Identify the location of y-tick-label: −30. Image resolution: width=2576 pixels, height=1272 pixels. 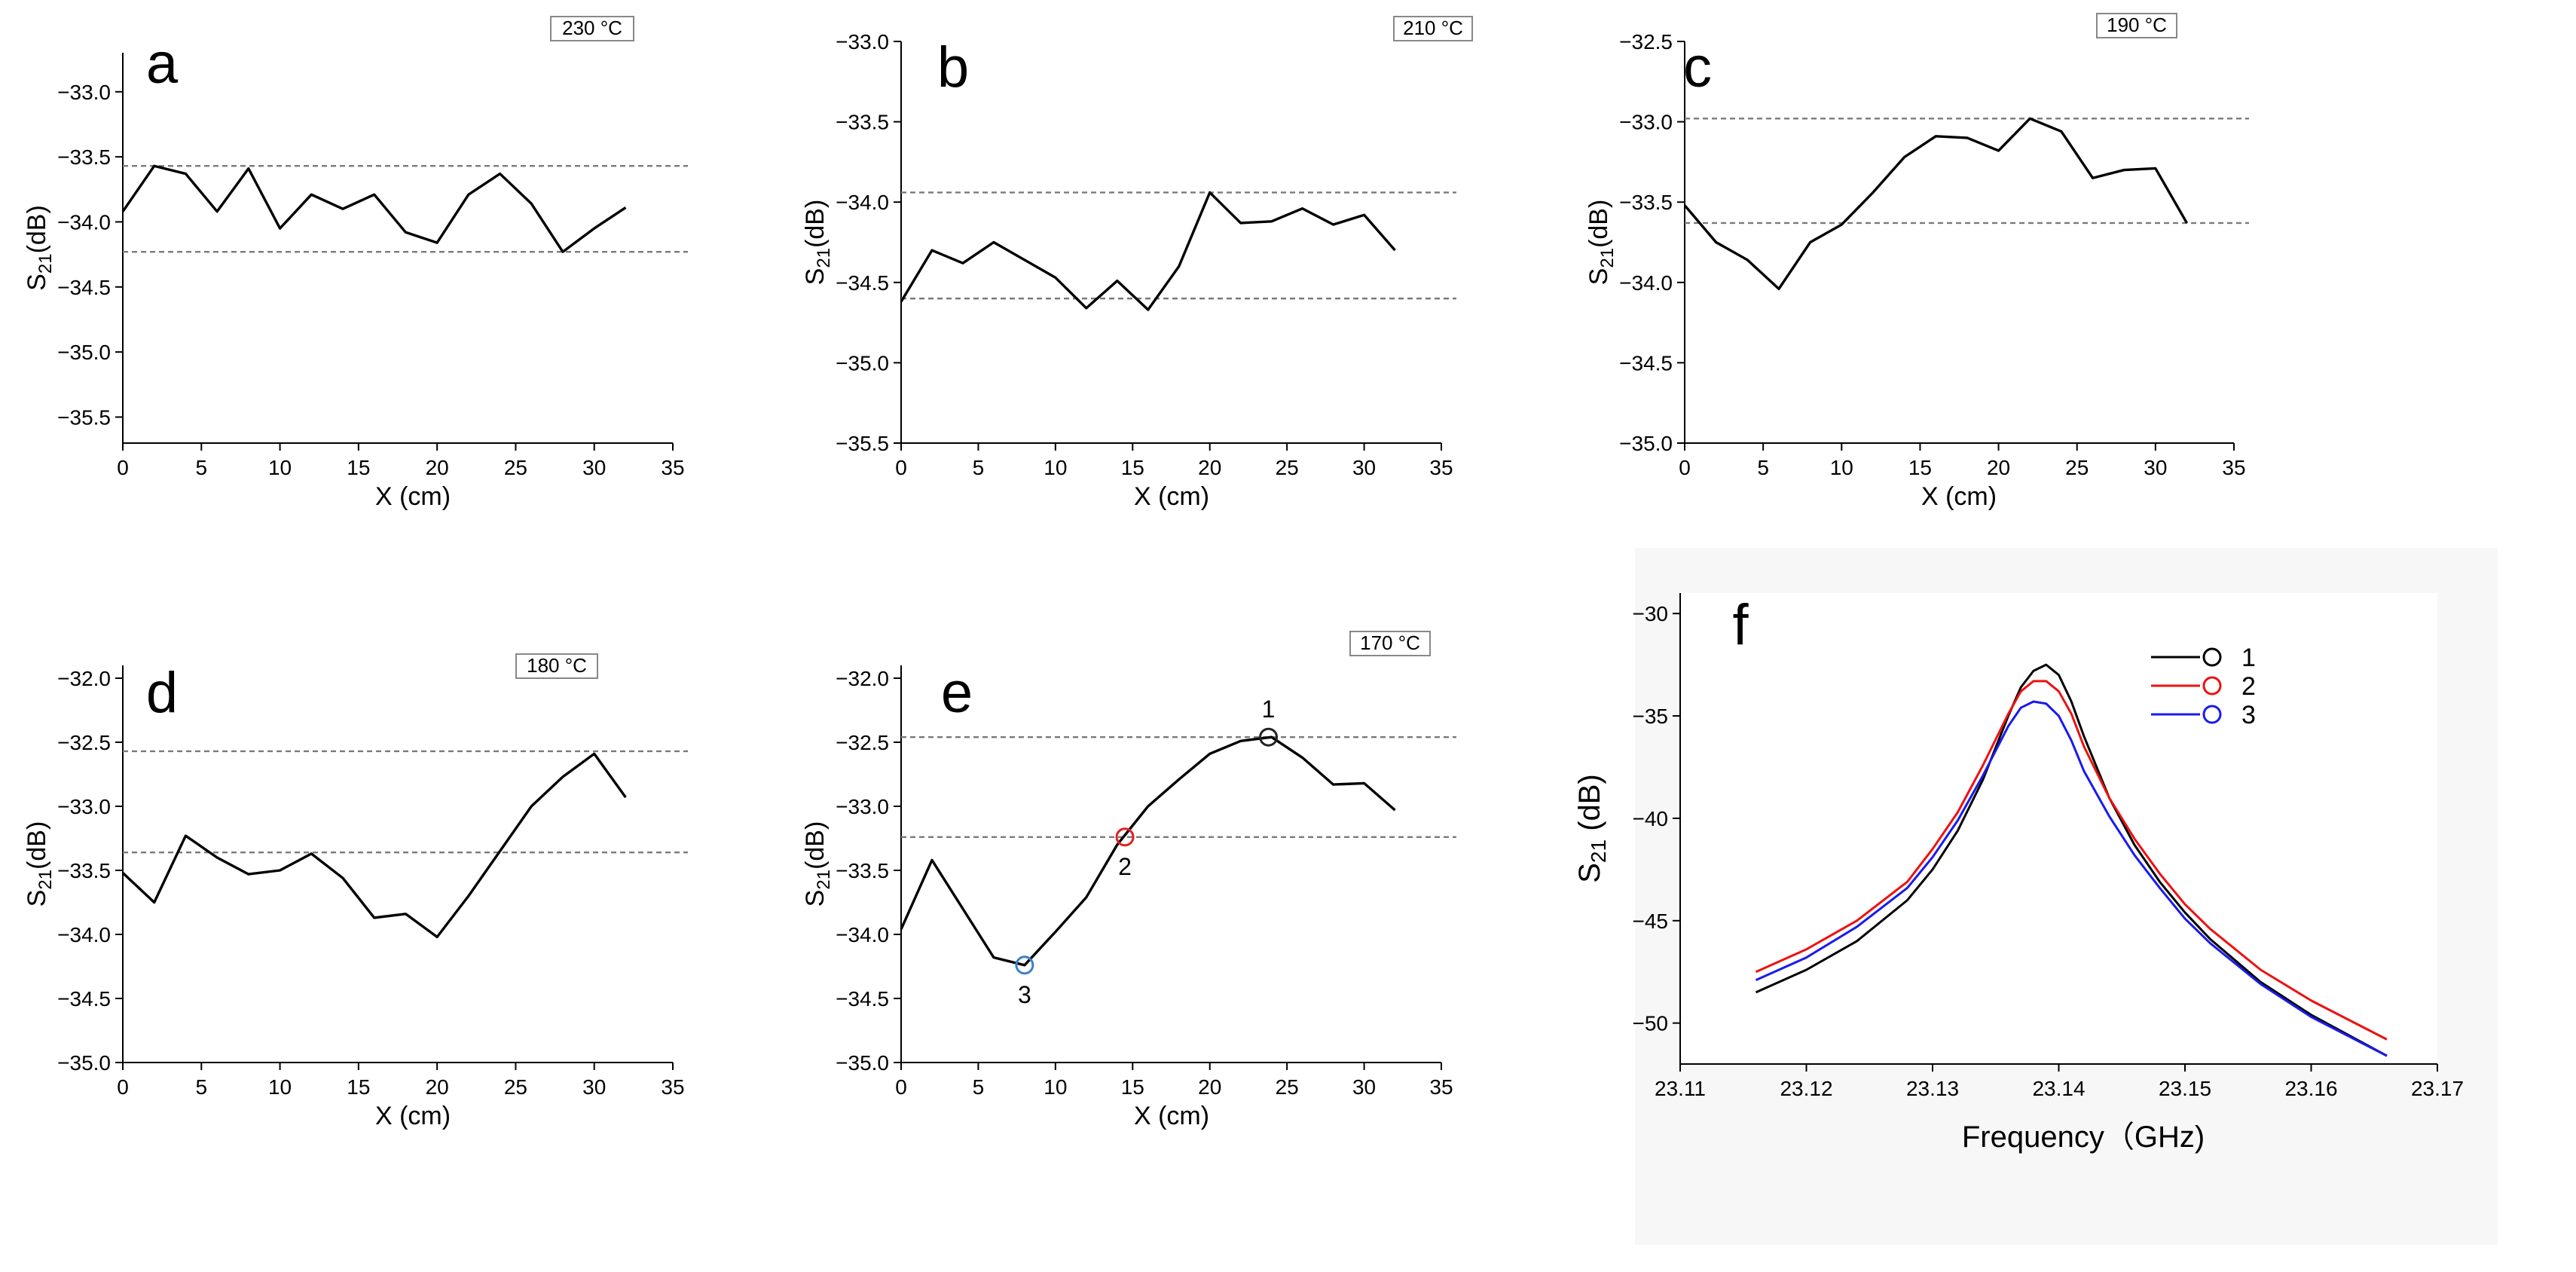
(1651, 613).